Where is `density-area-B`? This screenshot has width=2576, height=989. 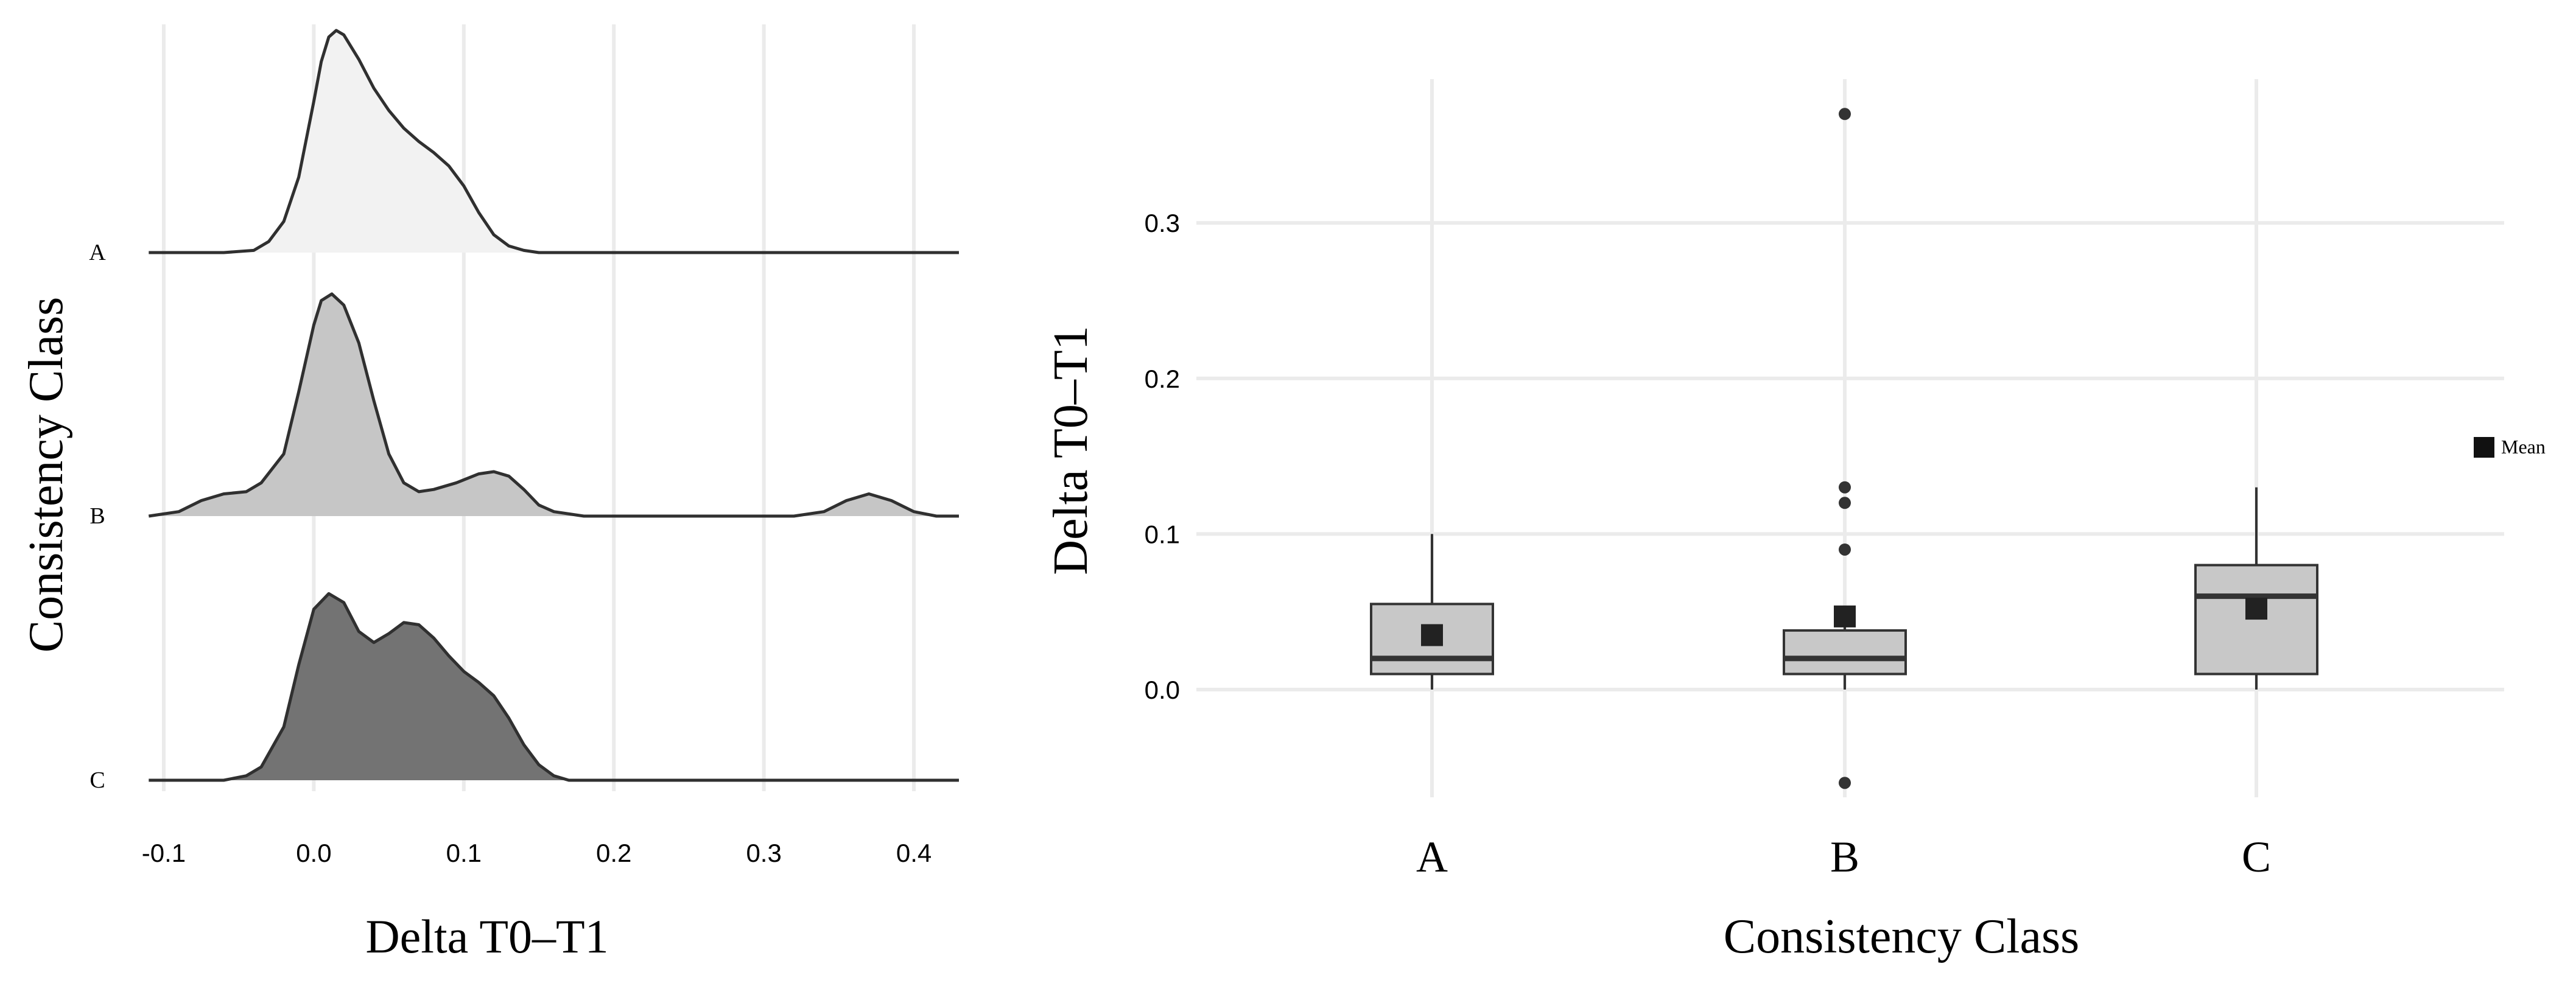 density-area-B is located at coordinates (554, 405).